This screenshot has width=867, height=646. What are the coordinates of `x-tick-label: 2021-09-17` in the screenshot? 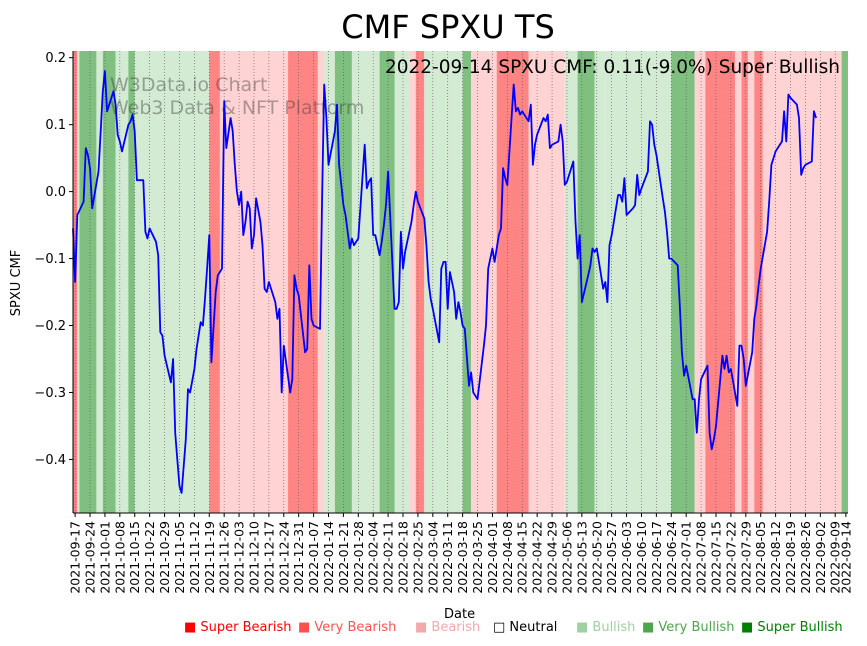 It's located at (75, 557).